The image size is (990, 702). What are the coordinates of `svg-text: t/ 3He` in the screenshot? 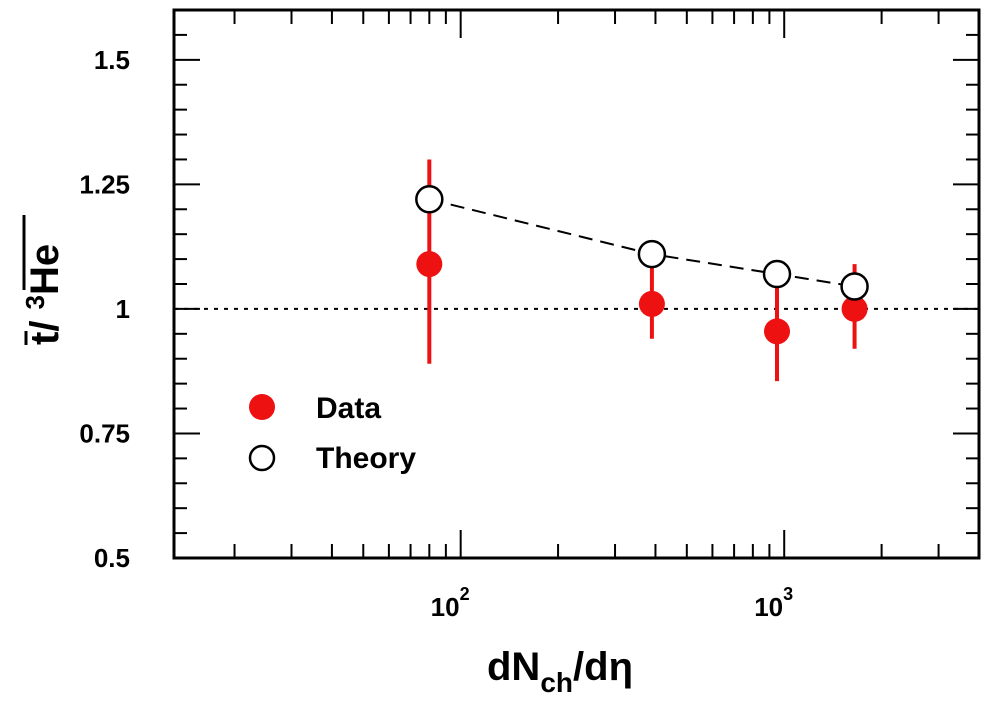 It's located at (43, 294).